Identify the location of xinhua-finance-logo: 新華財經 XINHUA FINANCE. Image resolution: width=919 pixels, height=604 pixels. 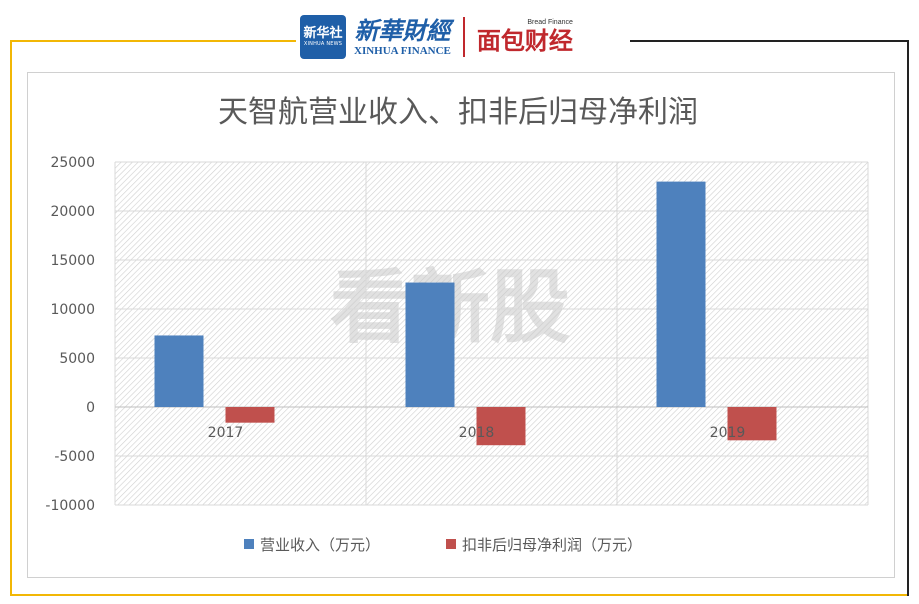
(402, 36).